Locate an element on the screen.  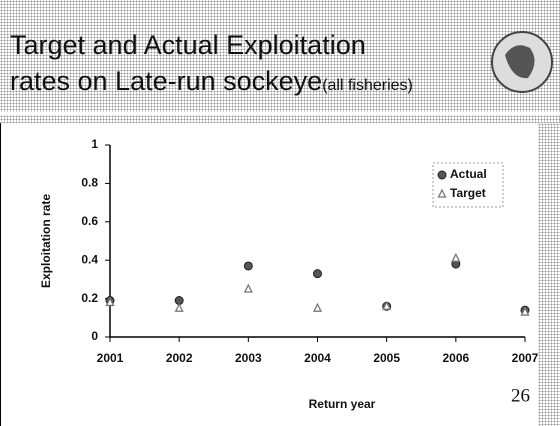
y-tick-label: 0 is located at coordinates (94, 336).